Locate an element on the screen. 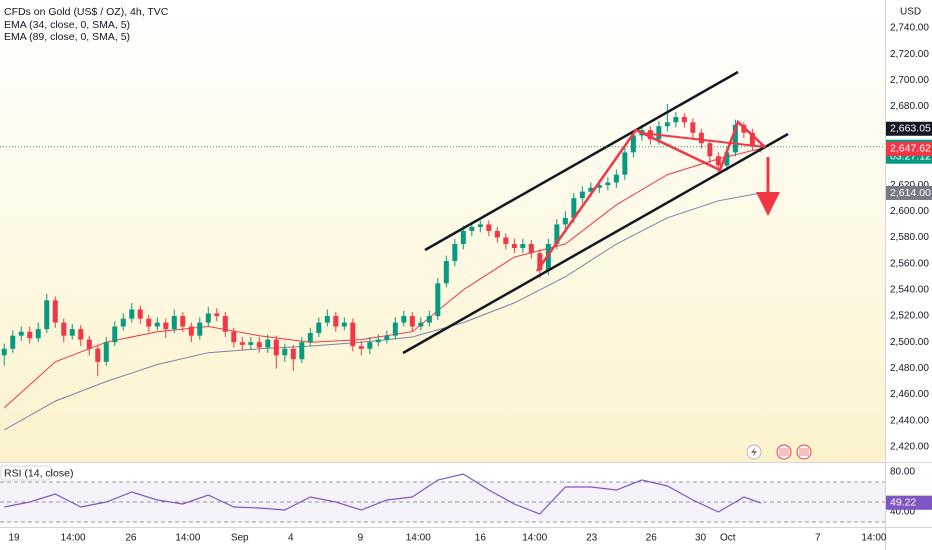 This screenshot has height=550, width=932. channel-upper is located at coordinates (581, 161).